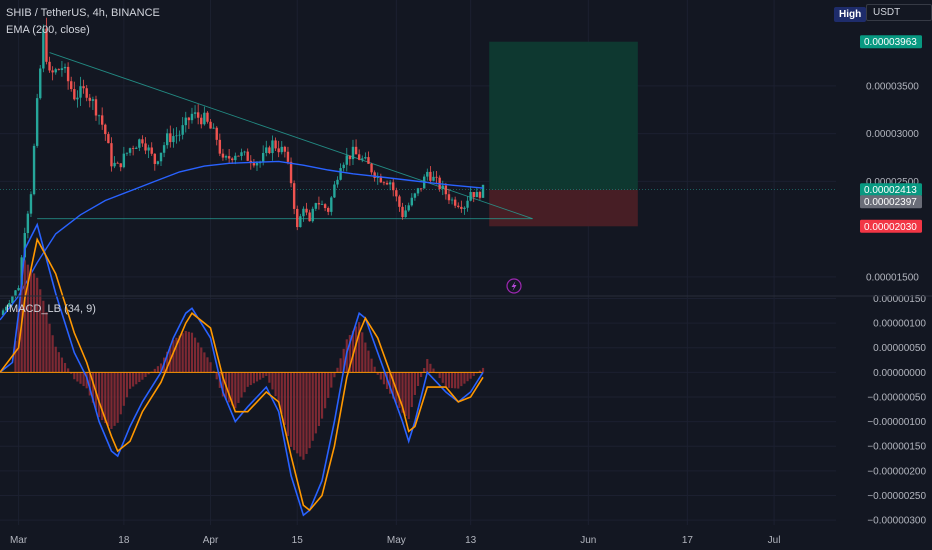  What do you see at coordinates (896, 397) in the screenshot?
I see `macd-tick-label-4: −0.00000050` at bounding box center [896, 397].